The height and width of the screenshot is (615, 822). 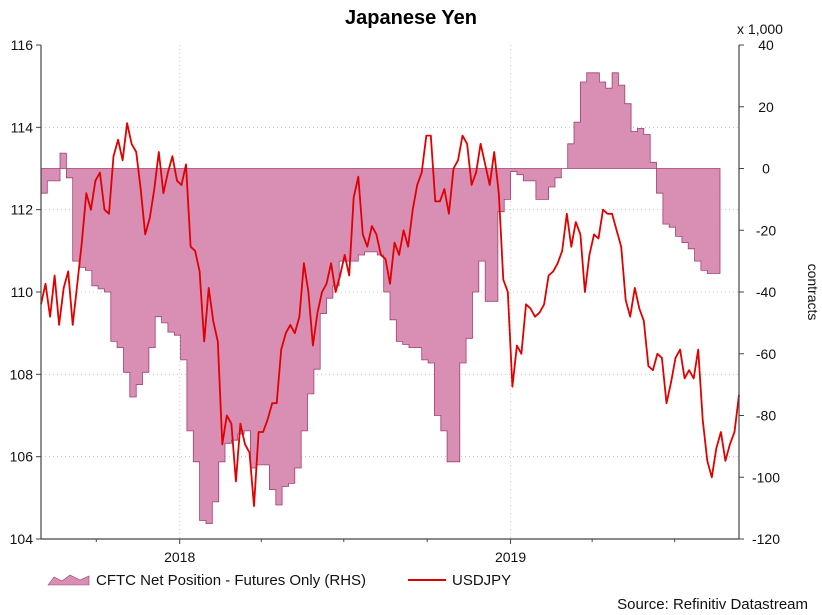 I want to click on right-tick-label: -80, so click(x=766, y=416).